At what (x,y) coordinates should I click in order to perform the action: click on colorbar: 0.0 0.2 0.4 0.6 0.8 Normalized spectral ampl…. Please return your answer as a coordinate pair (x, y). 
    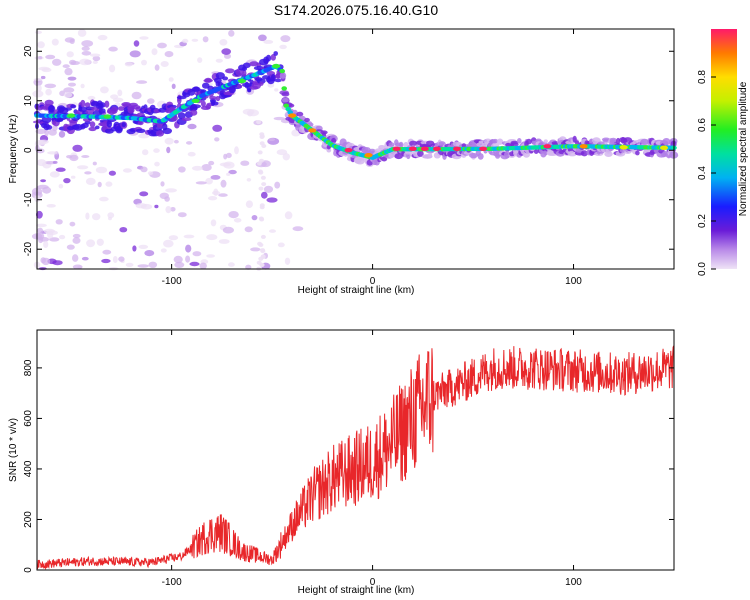
    Looking at the image, I should click on (723, 152).